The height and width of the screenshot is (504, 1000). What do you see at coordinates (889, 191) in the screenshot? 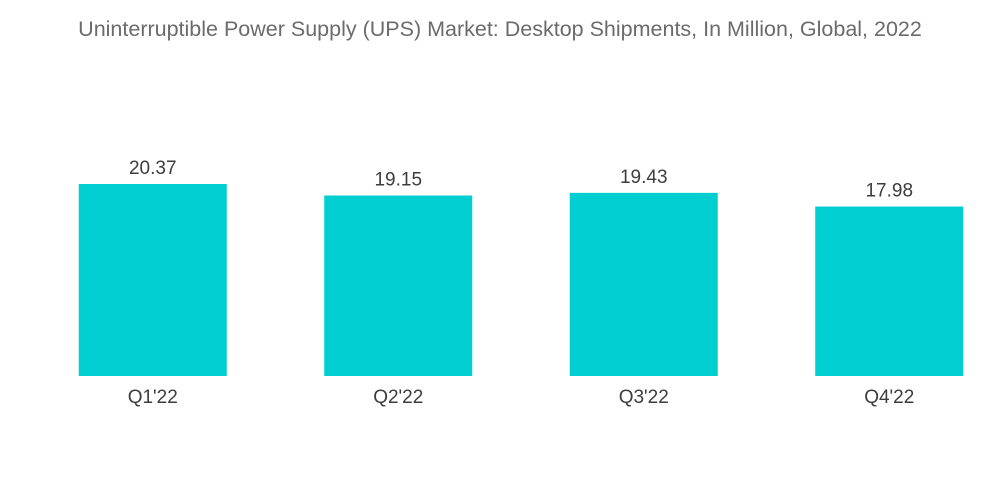
I see `data-label-4: 17.98` at bounding box center [889, 191].